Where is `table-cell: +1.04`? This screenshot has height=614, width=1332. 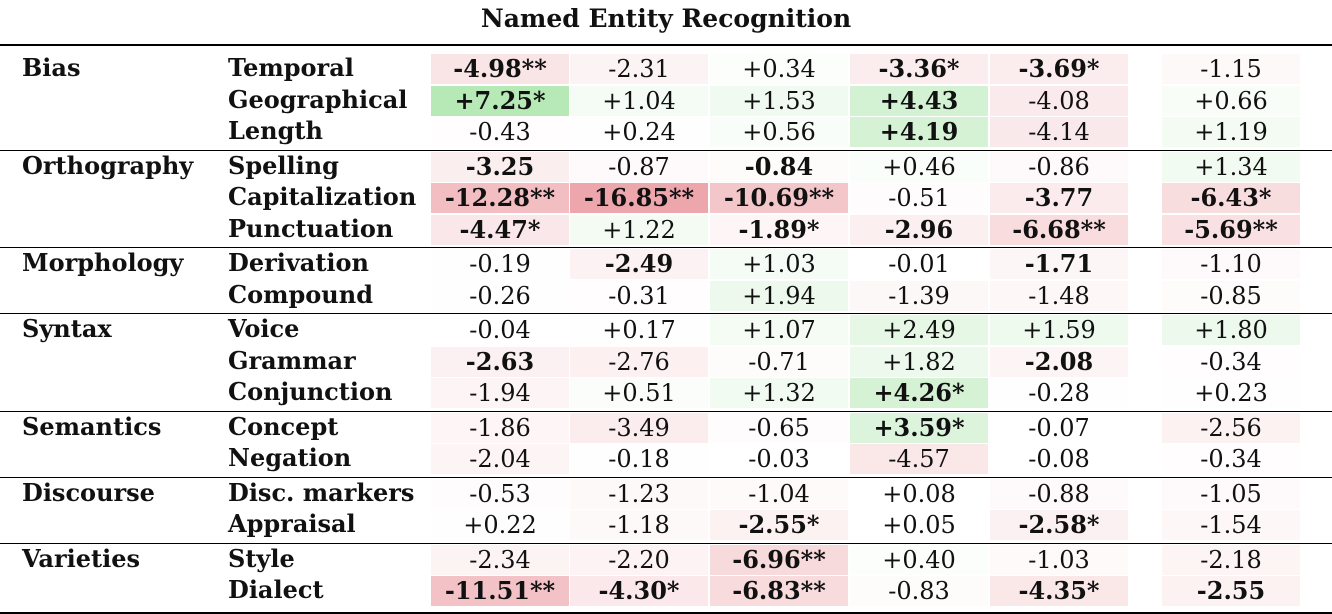 table-cell: +1.04 is located at coordinates (639, 100).